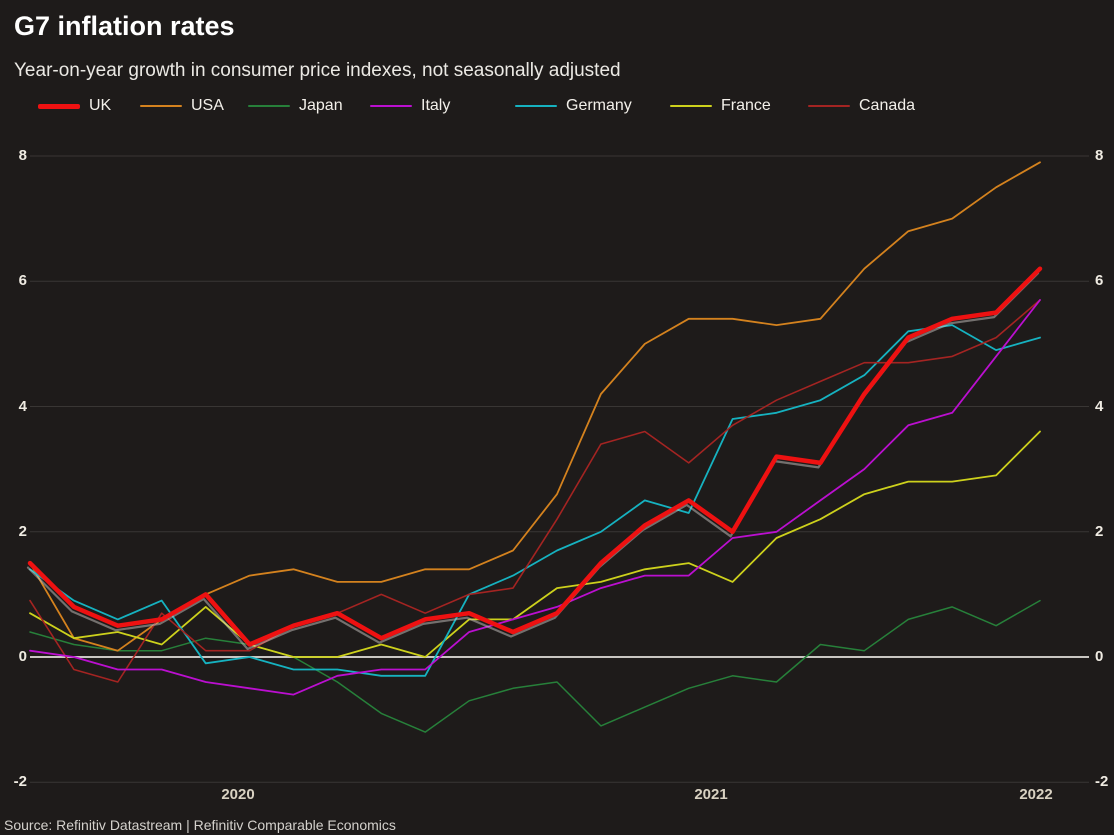 This screenshot has height=835, width=1114. Describe the element at coordinates (1099, 656) in the screenshot. I see `y-tick-right-0: 0` at that location.